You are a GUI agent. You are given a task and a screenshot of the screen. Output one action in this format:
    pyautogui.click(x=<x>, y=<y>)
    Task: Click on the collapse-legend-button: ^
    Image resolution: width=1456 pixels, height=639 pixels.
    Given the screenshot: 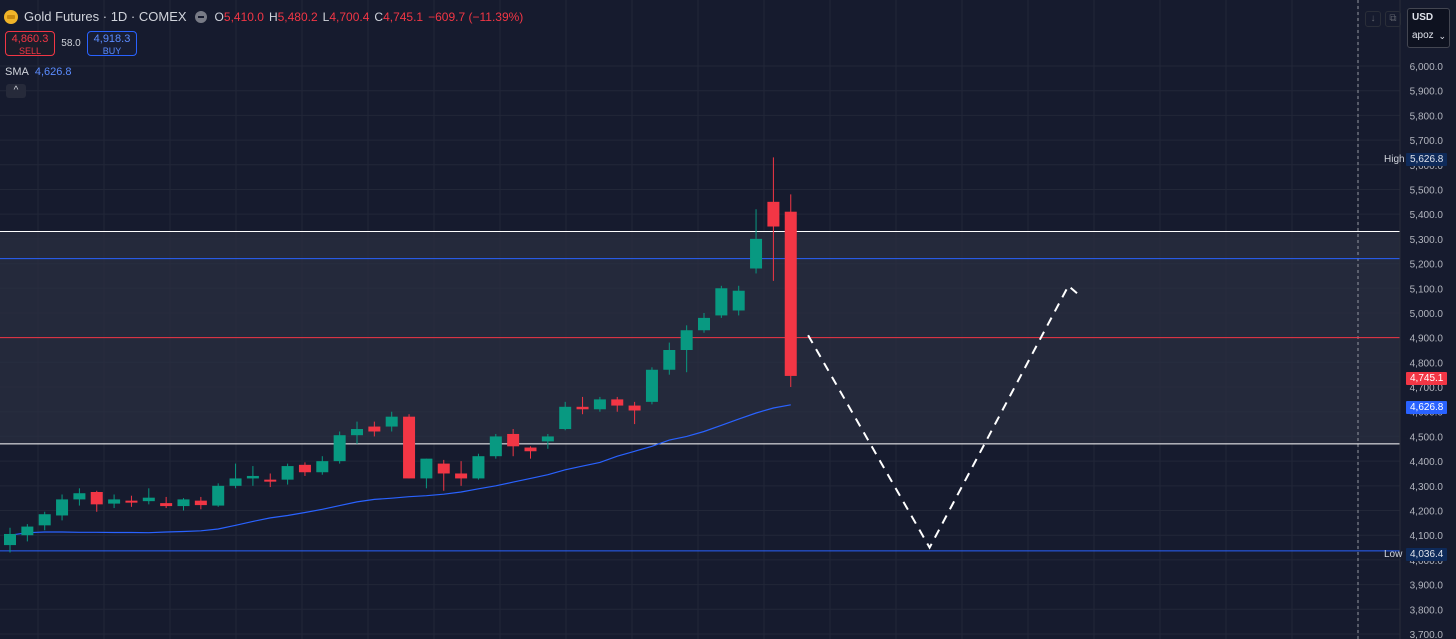 What is the action you would take?
    pyautogui.click(x=16, y=91)
    